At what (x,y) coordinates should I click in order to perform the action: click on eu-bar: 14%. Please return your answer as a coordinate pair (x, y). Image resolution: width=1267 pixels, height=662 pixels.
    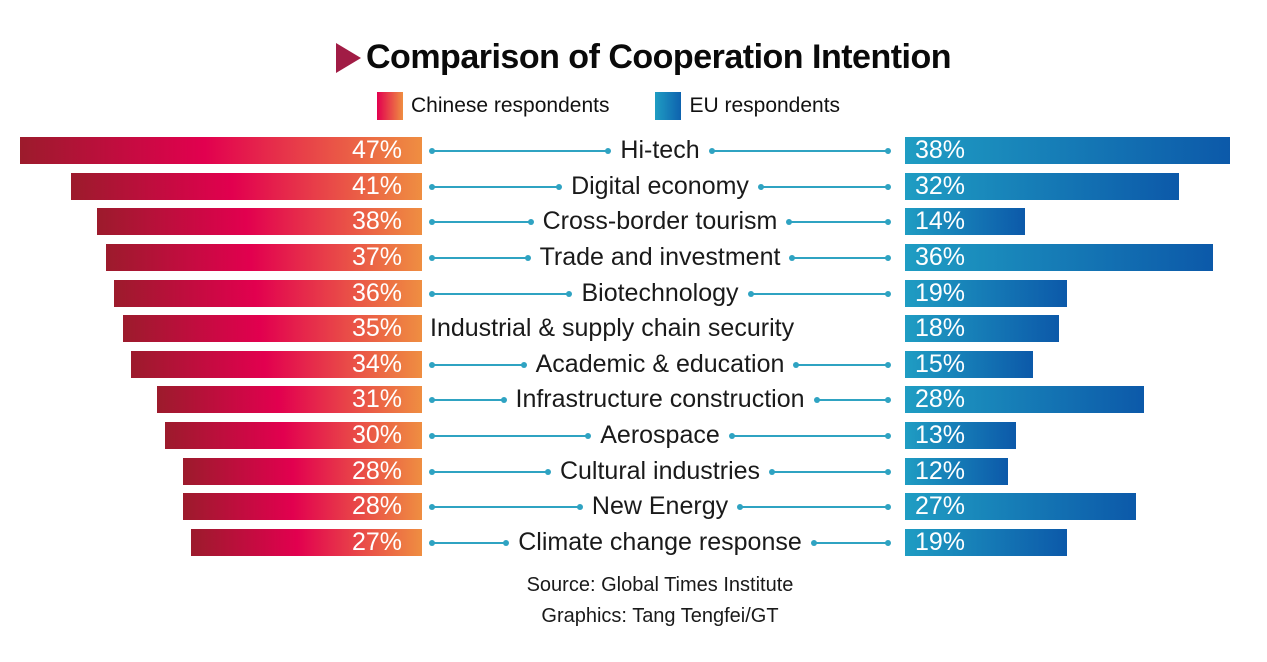
    Looking at the image, I should click on (965, 221).